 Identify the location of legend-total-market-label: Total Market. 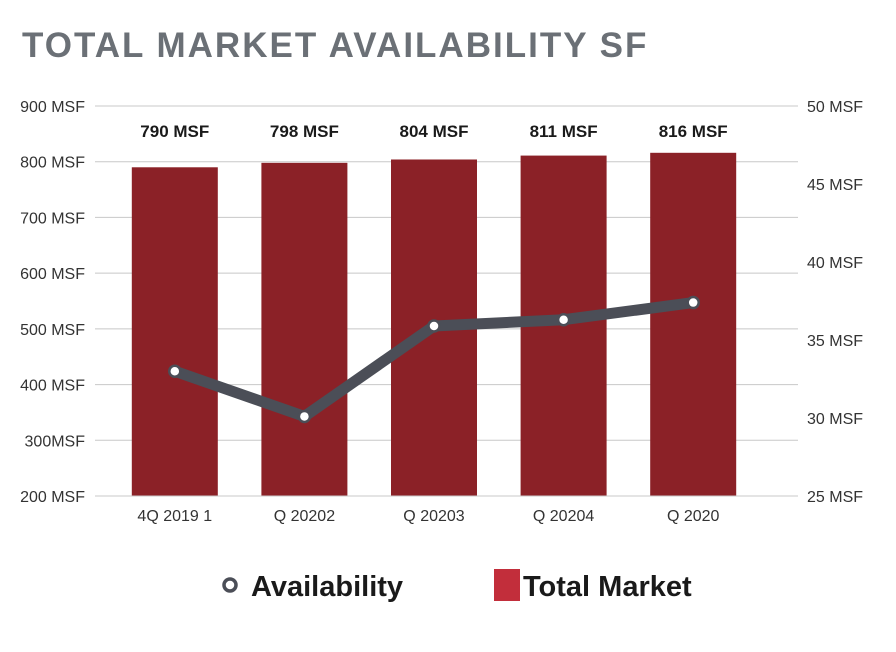
(607, 587).